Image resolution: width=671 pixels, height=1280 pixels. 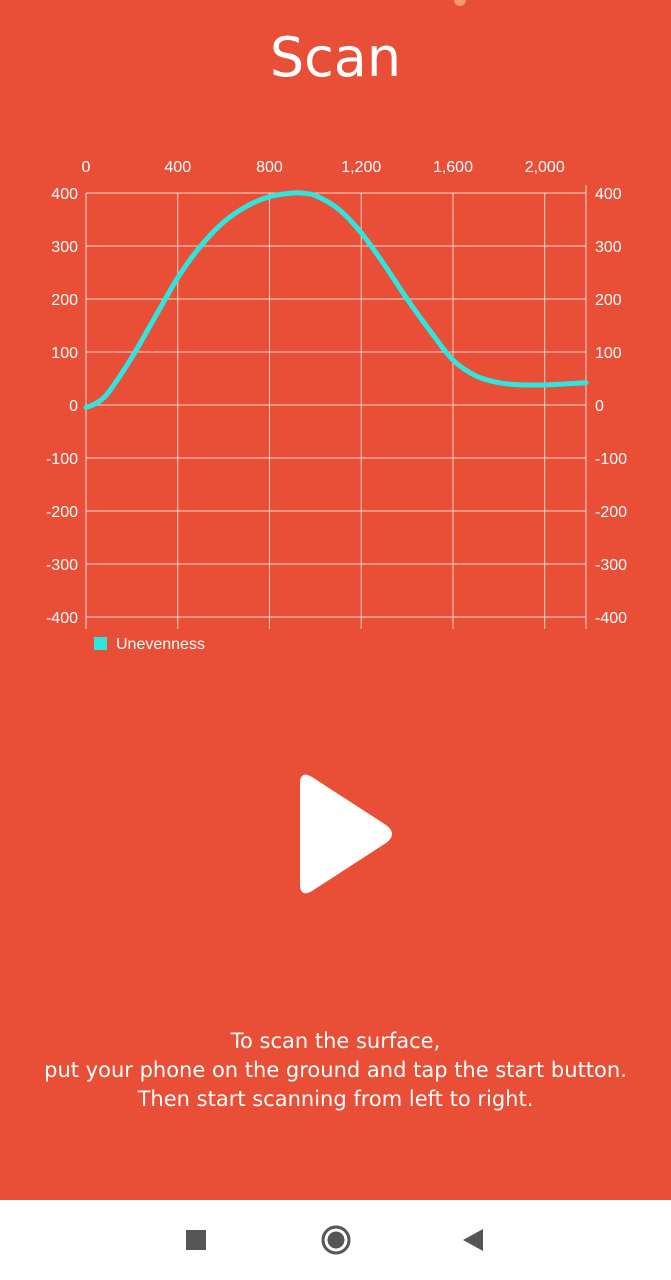 What do you see at coordinates (100, 643) in the screenshot?
I see `legend-swatch` at bounding box center [100, 643].